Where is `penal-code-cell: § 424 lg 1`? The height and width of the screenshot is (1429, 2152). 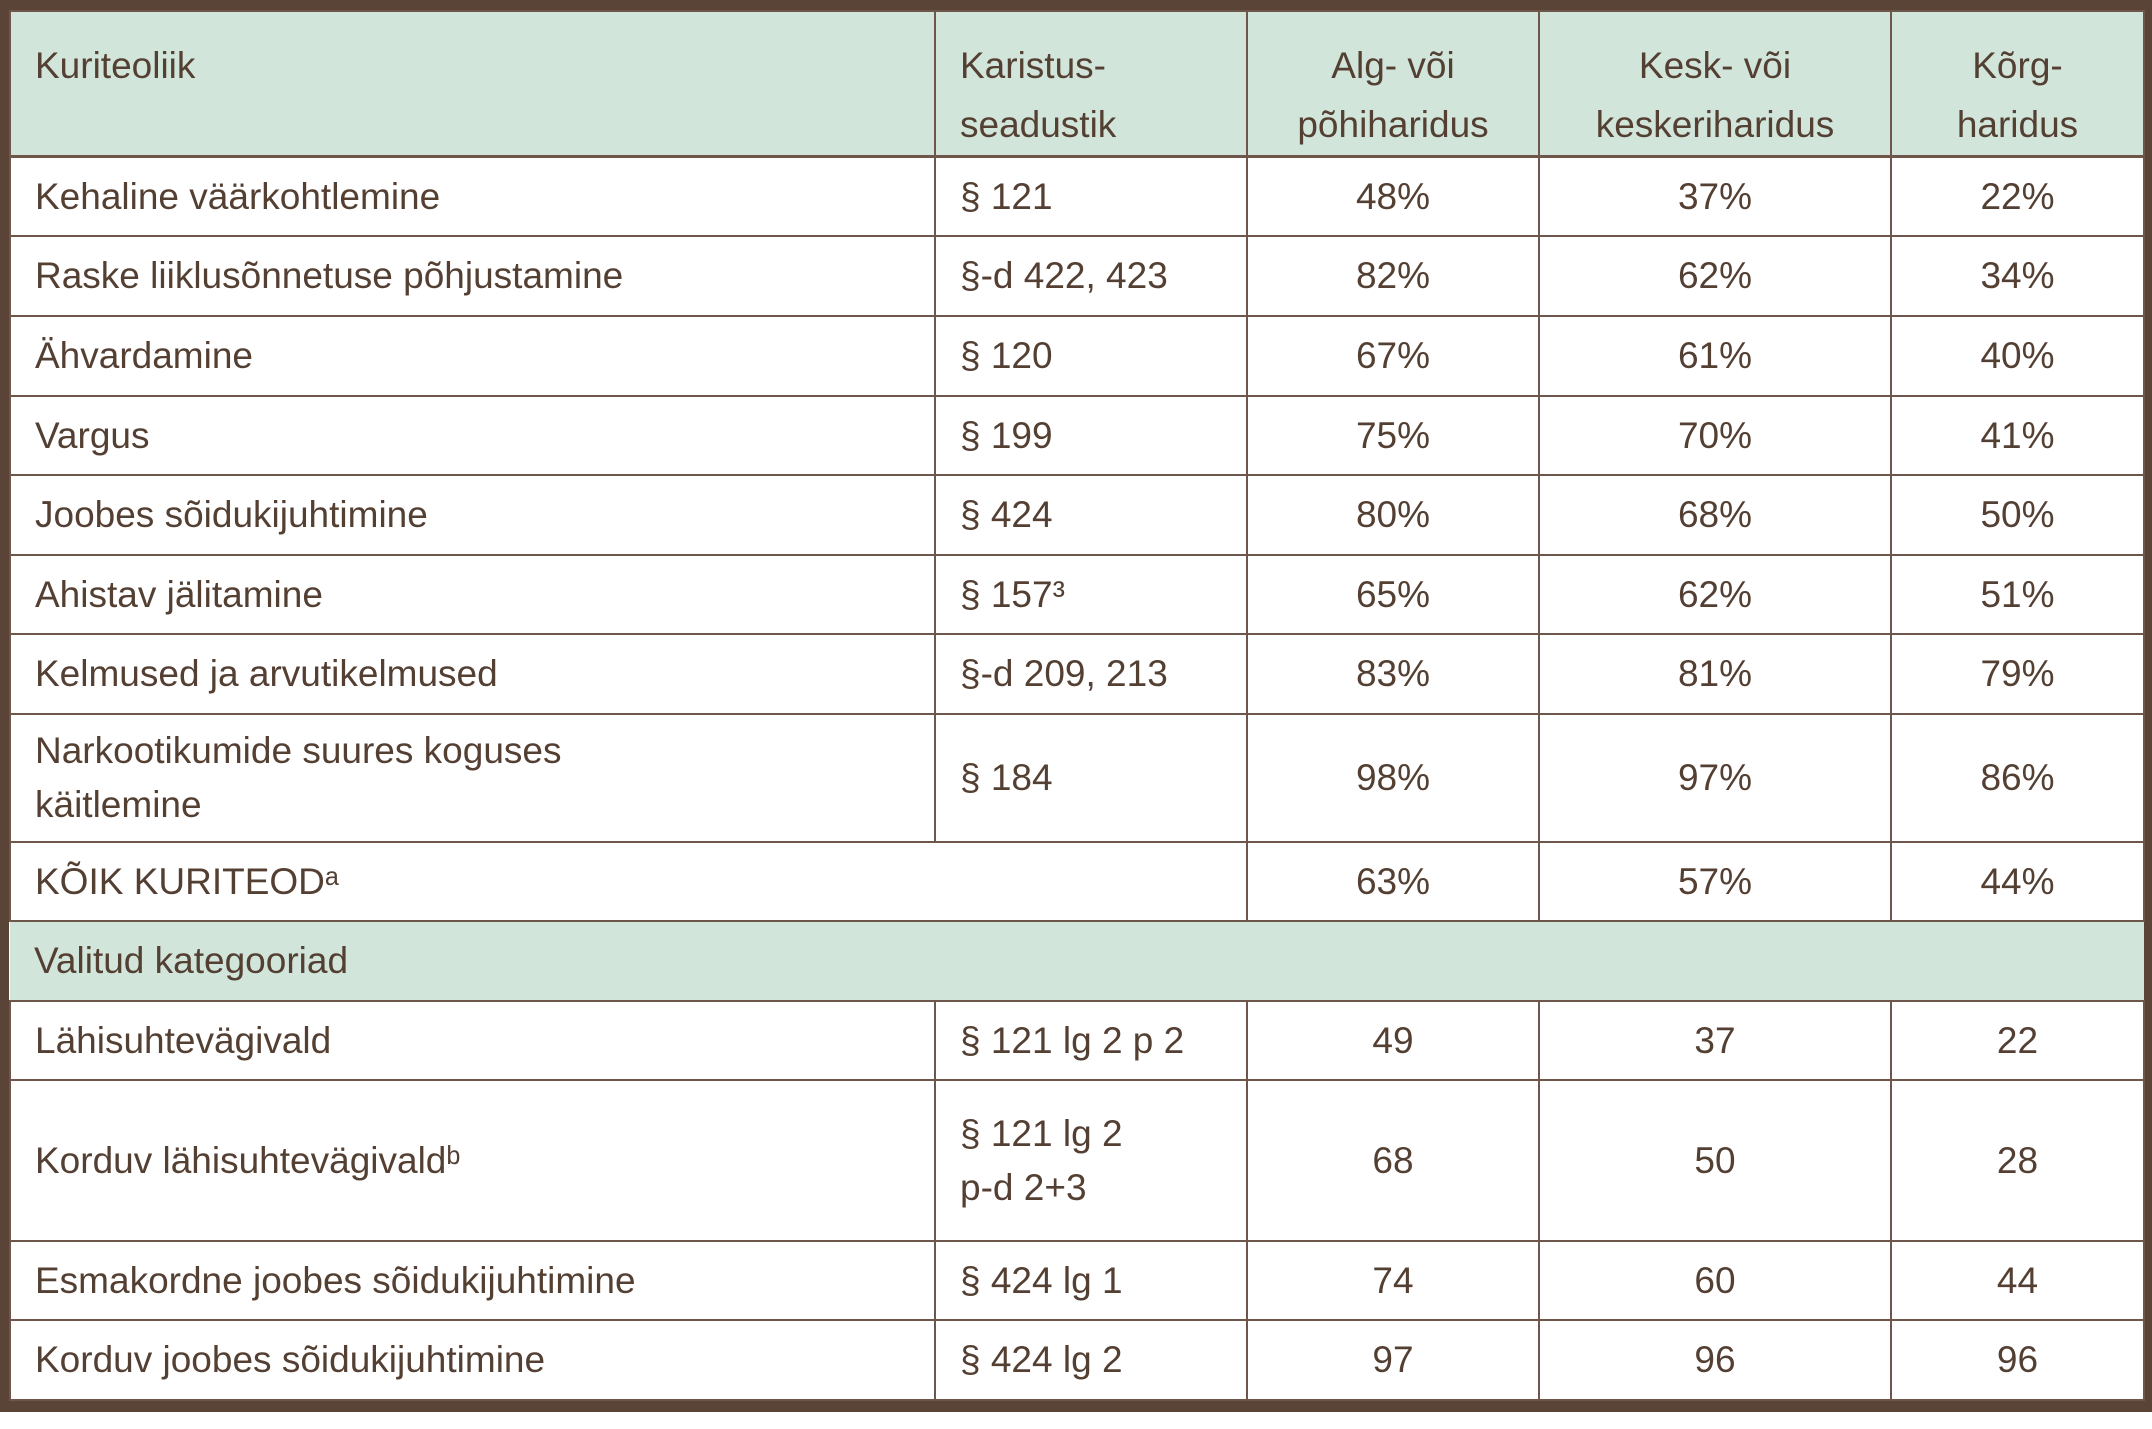
penal-code-cell: § 424 lg 1 is located at coordinates (1091, 1280).